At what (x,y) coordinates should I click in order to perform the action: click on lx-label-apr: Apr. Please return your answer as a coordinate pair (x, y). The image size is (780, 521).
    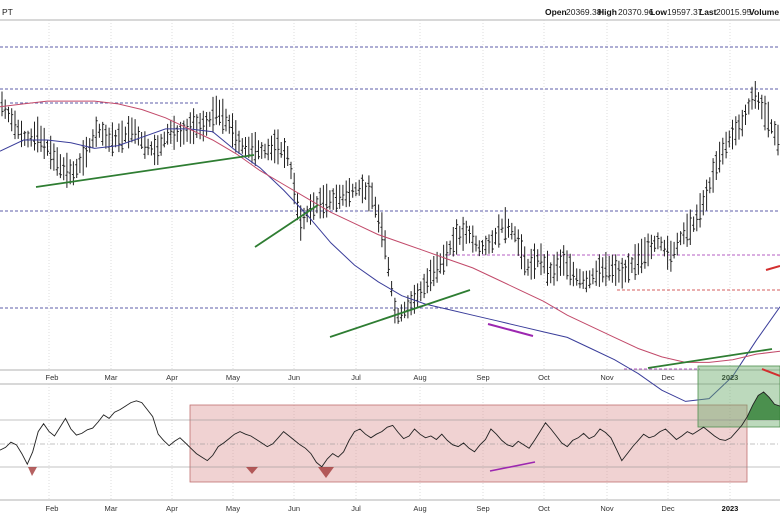
    Looking at the image, I should click on (172, 508).